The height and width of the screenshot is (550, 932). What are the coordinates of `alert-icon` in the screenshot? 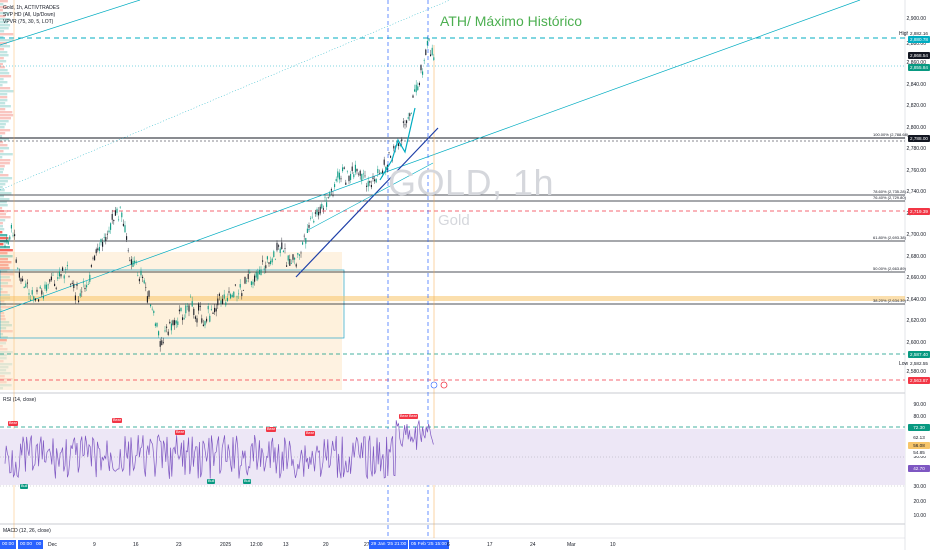 It's located at (444, 385).